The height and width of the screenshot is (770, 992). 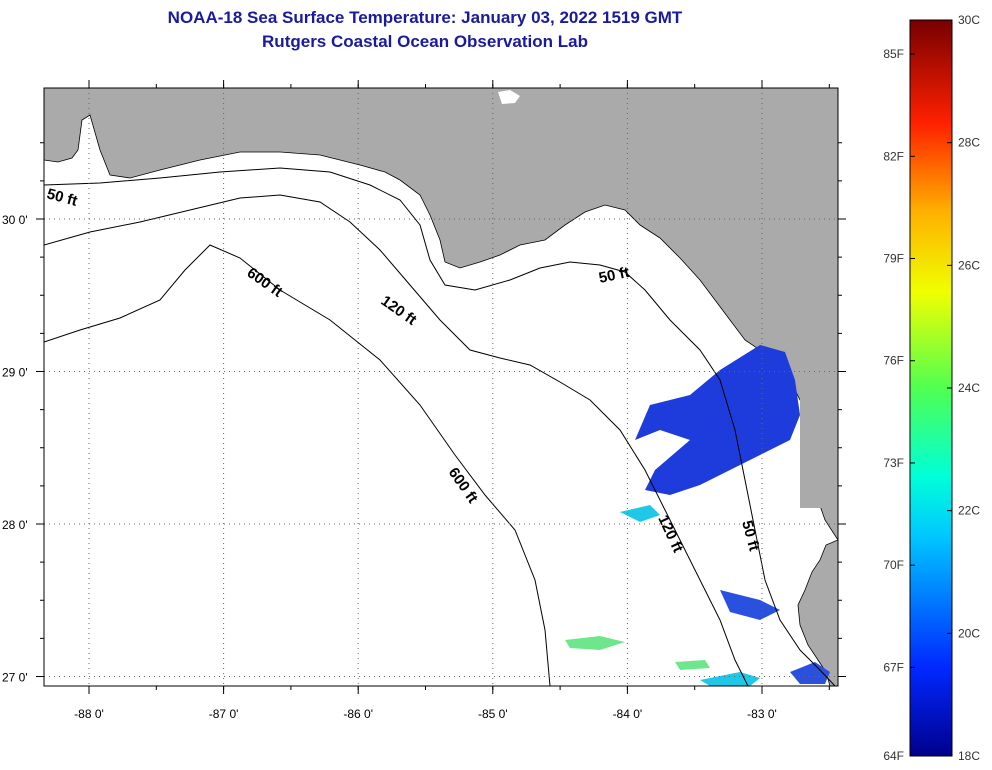 What do you see at coordinates (509, 97) in the screenshot?
I see `island` at bounding box center [509, 97].